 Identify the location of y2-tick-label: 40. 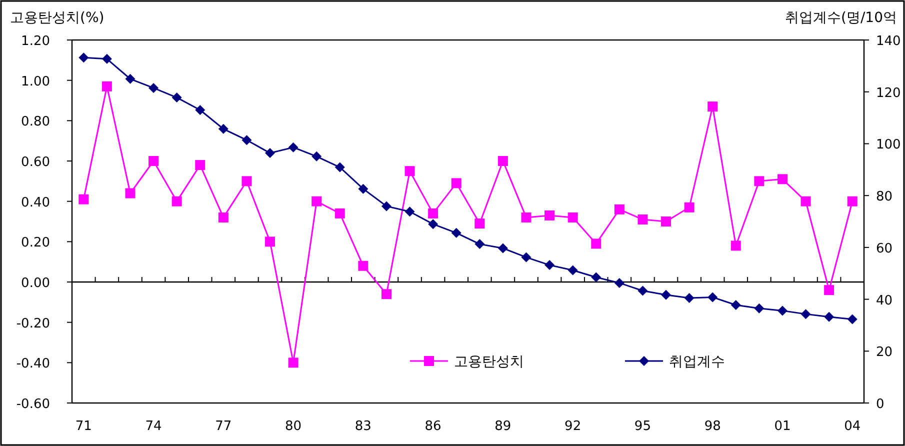
(884, 300).